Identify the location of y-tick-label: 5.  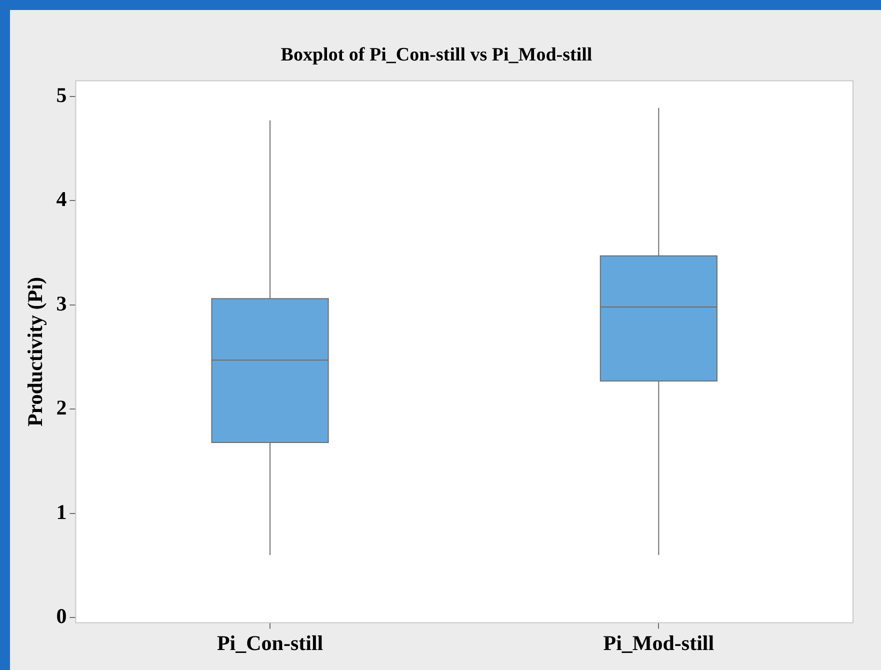
(61, 94).